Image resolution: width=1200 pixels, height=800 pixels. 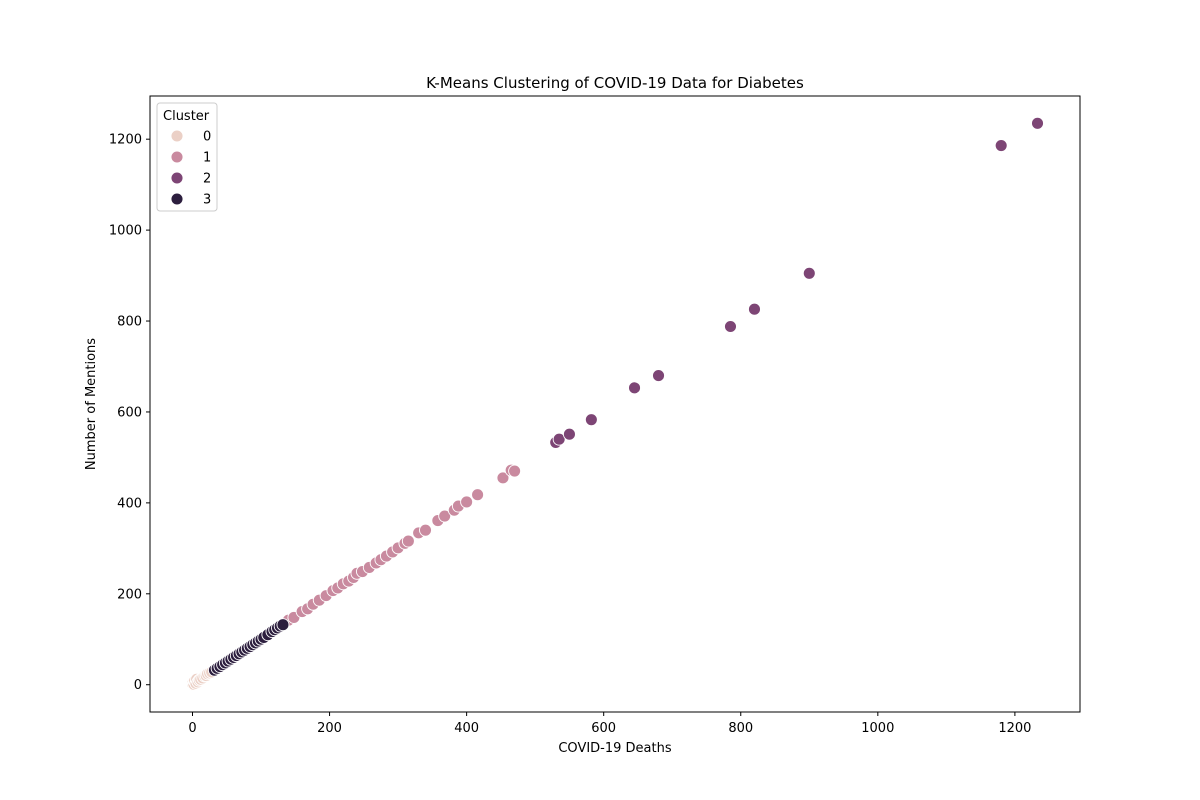 I want to click on x-axis-label: COVID-19 Deaths, so click(x=614, y=748).